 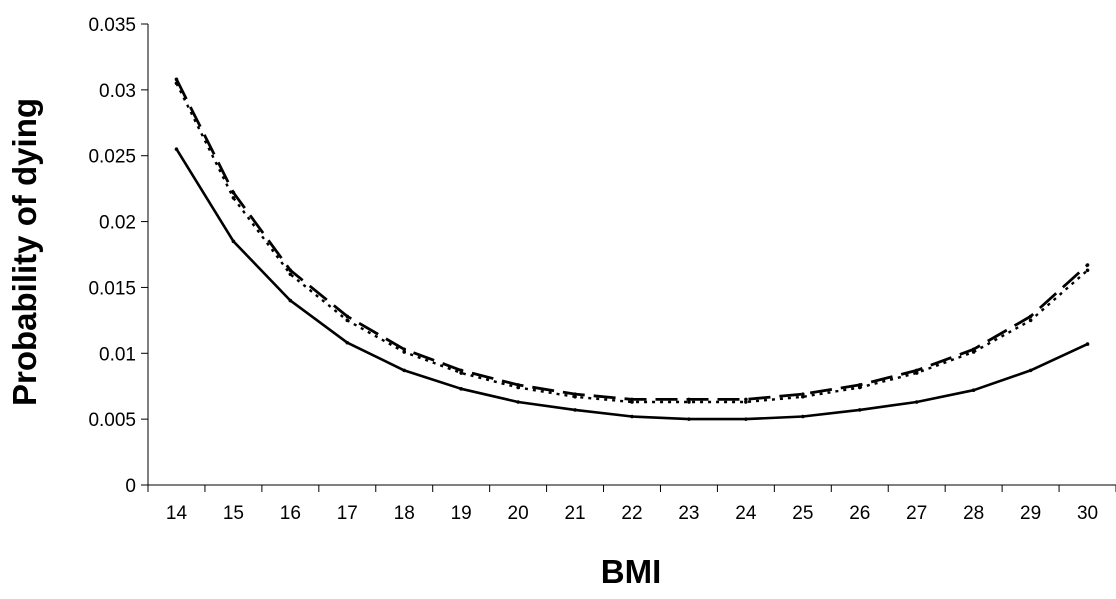 What do you see at coordinates (1087, 513) in the screenshot?
I see `x-tick-label: 30` at bounding box center [1087, 513].